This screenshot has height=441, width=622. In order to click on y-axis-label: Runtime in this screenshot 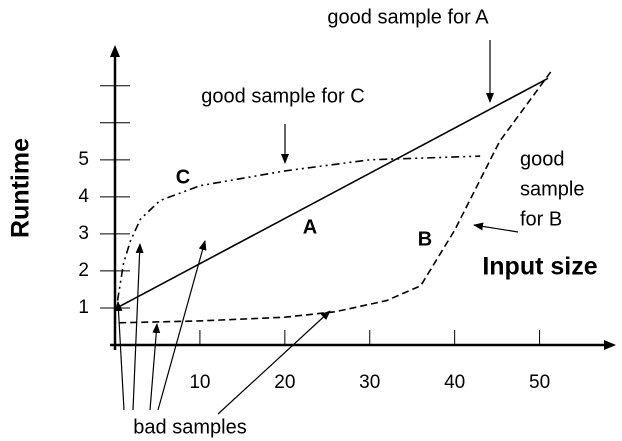, I will do `click(21, 188)`.